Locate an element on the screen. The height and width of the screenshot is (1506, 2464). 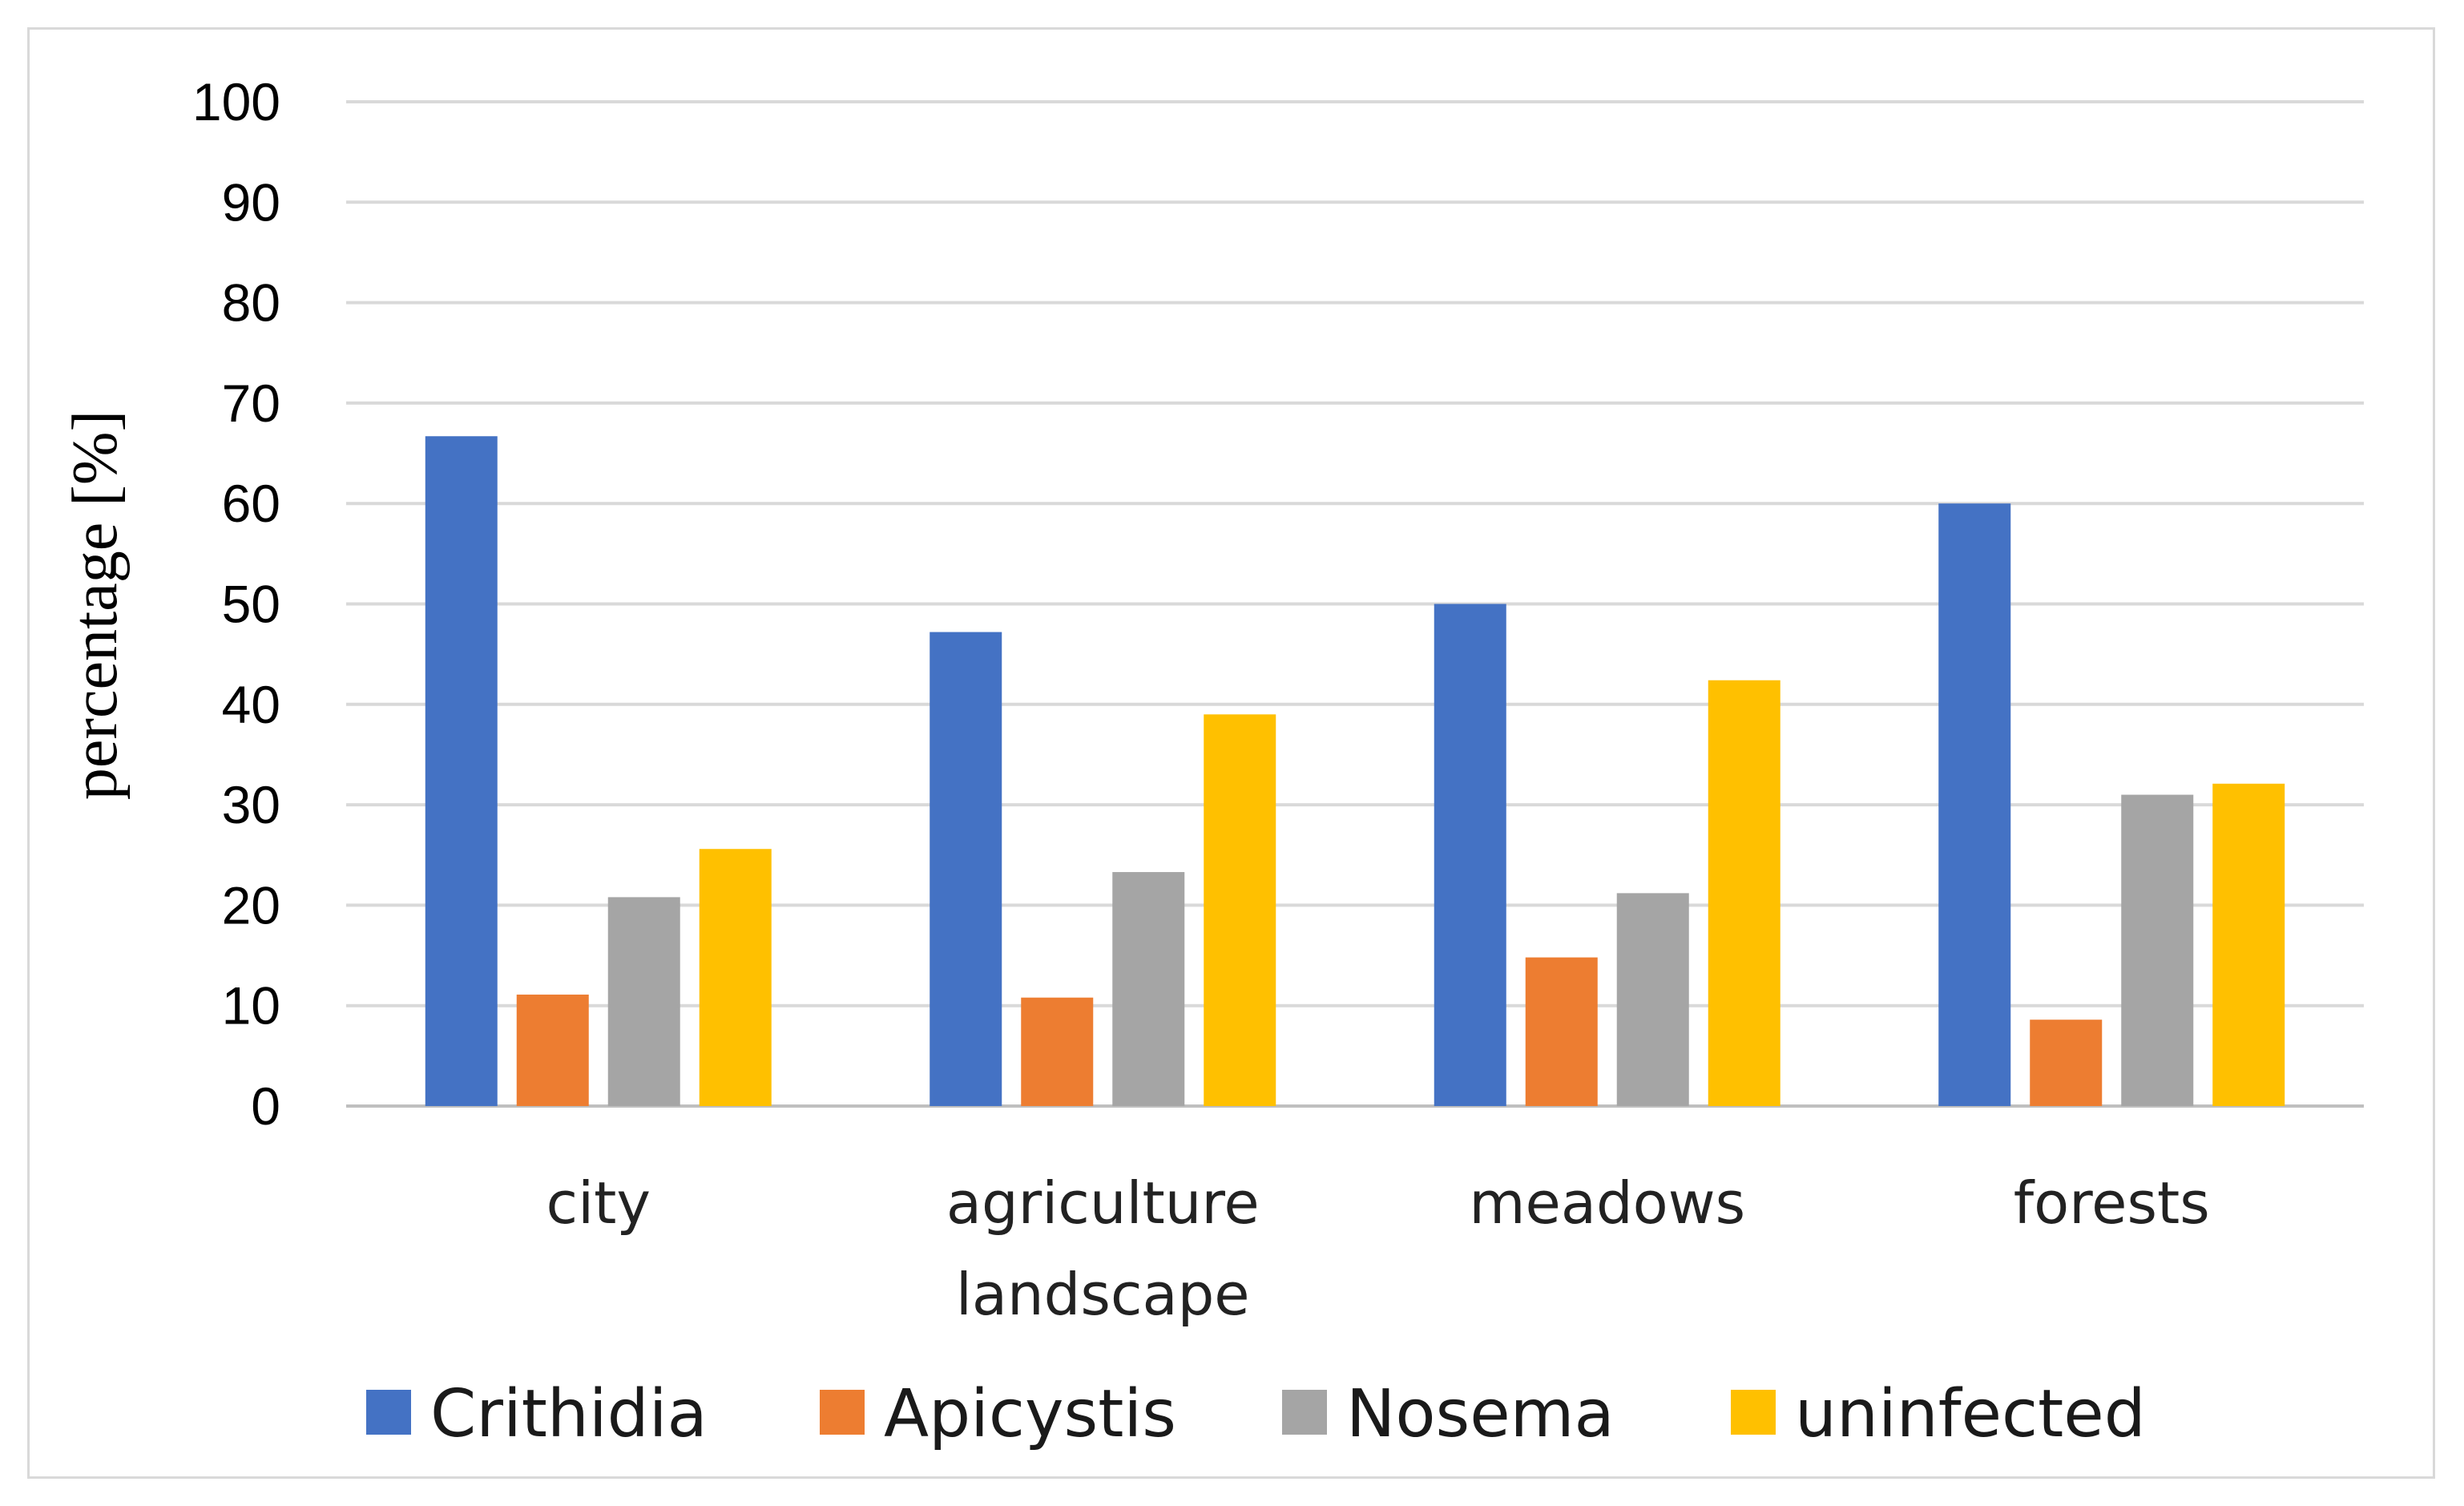
bar-uninfected-forests is located at coordinates (2248, 944).